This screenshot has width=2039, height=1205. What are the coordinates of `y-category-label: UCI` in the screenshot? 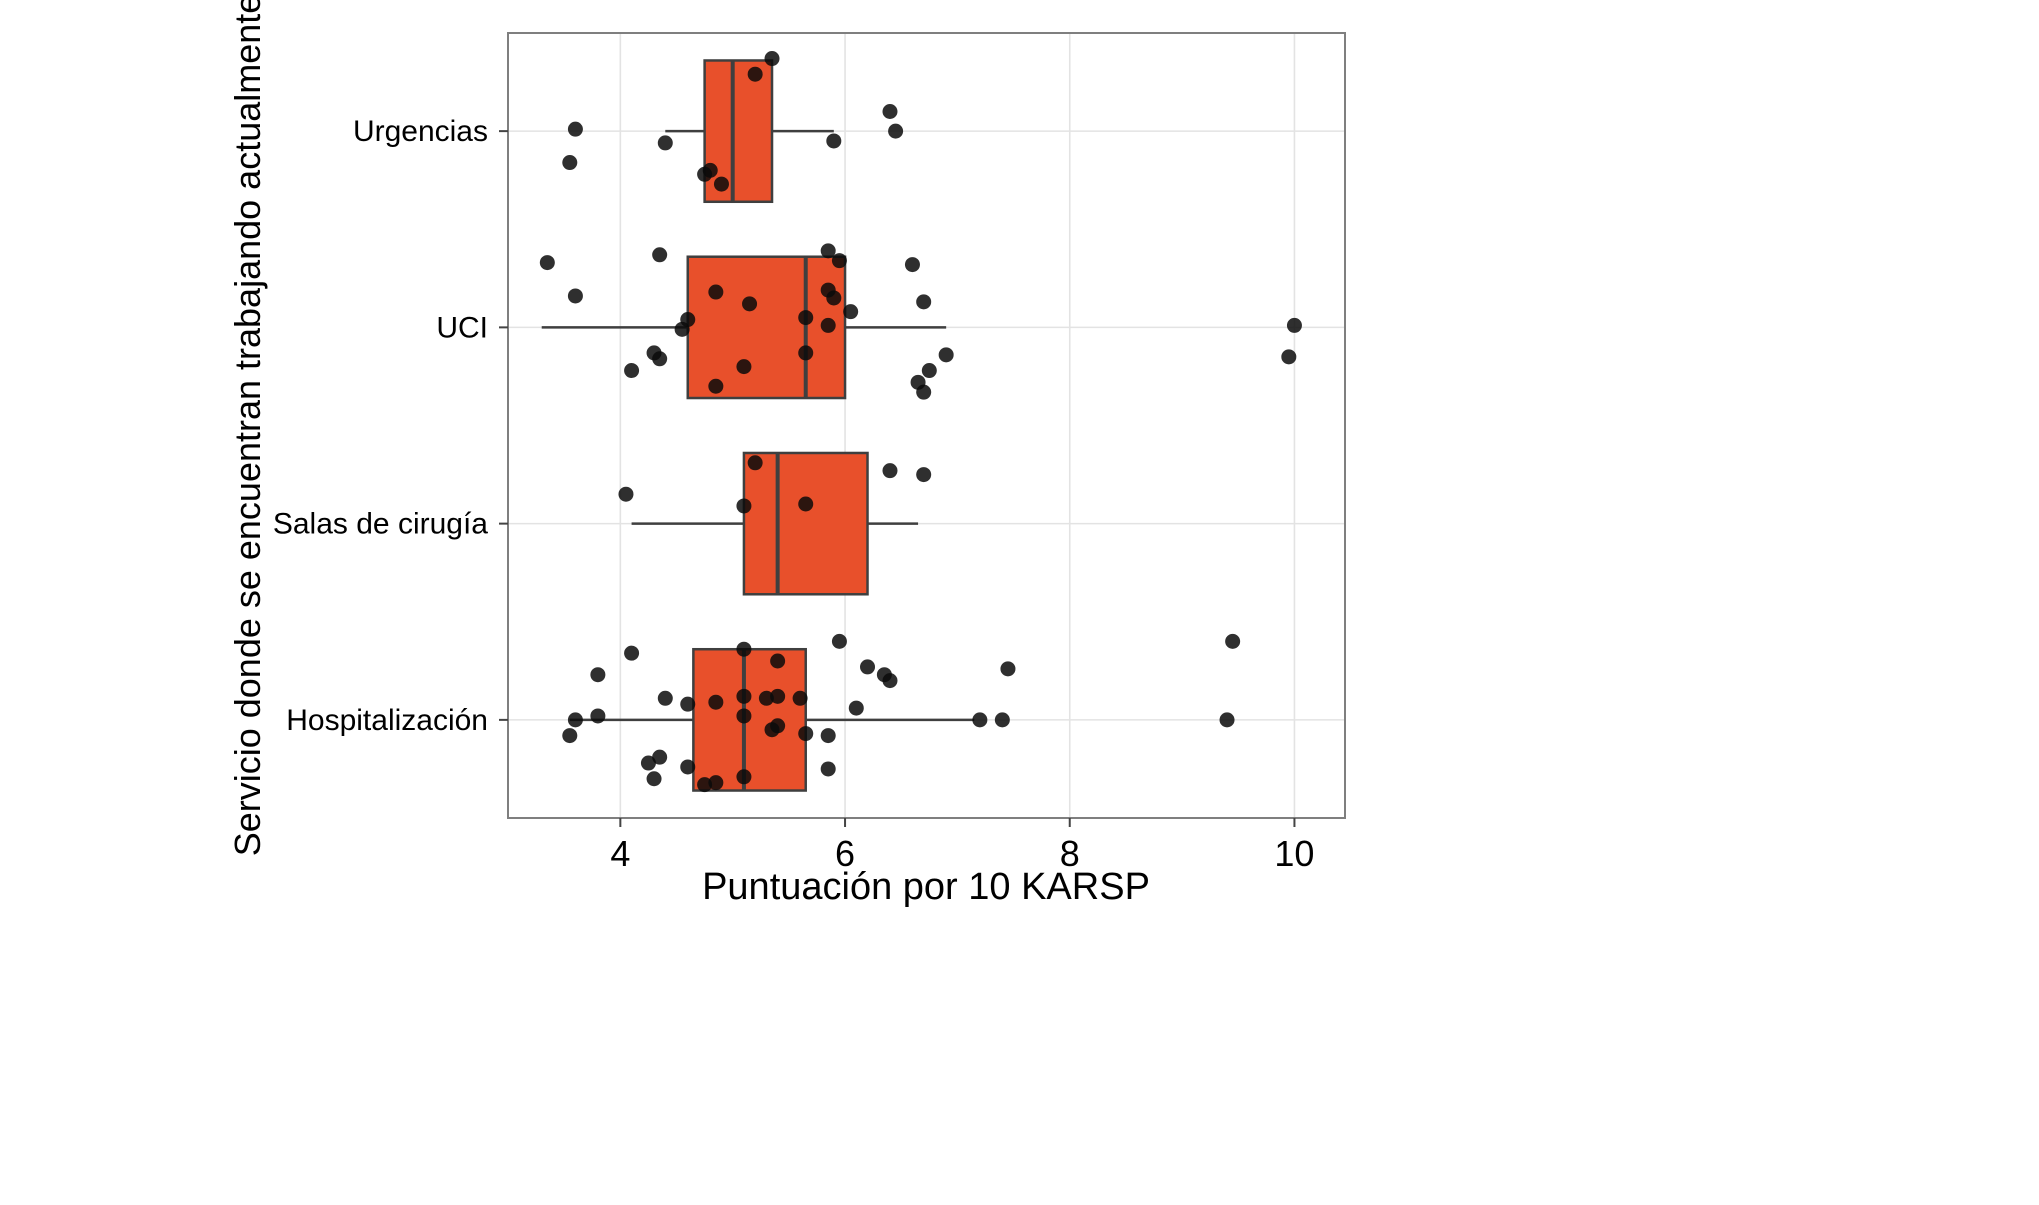 It's located at (462, 327).